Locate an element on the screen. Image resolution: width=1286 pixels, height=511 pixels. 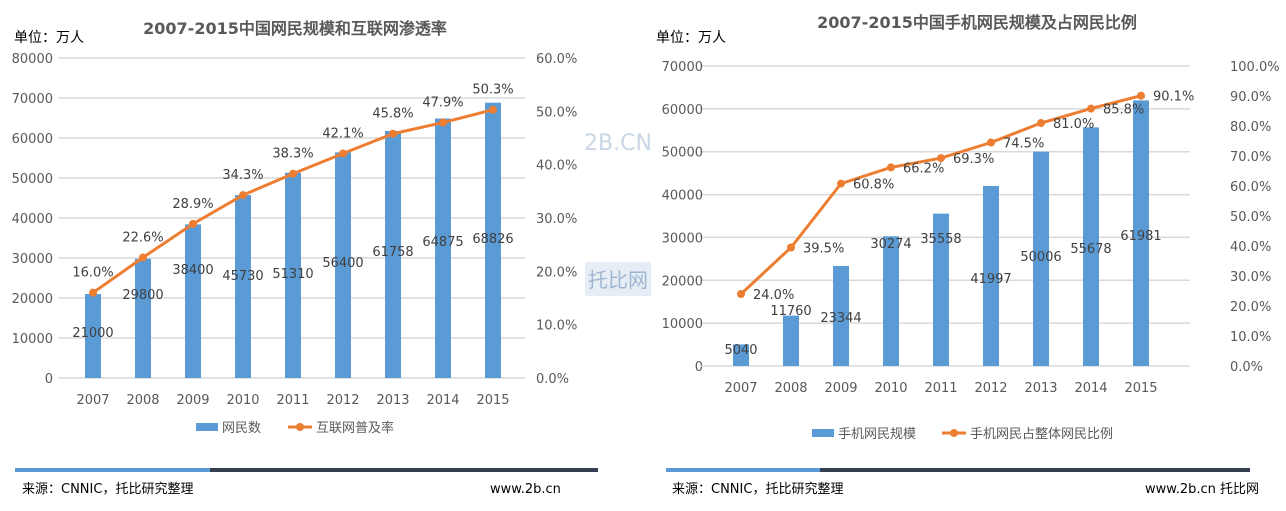
chart-title: 2007-2015中国手机网民规模及占网民比例 is located at coordinates (977, 22).